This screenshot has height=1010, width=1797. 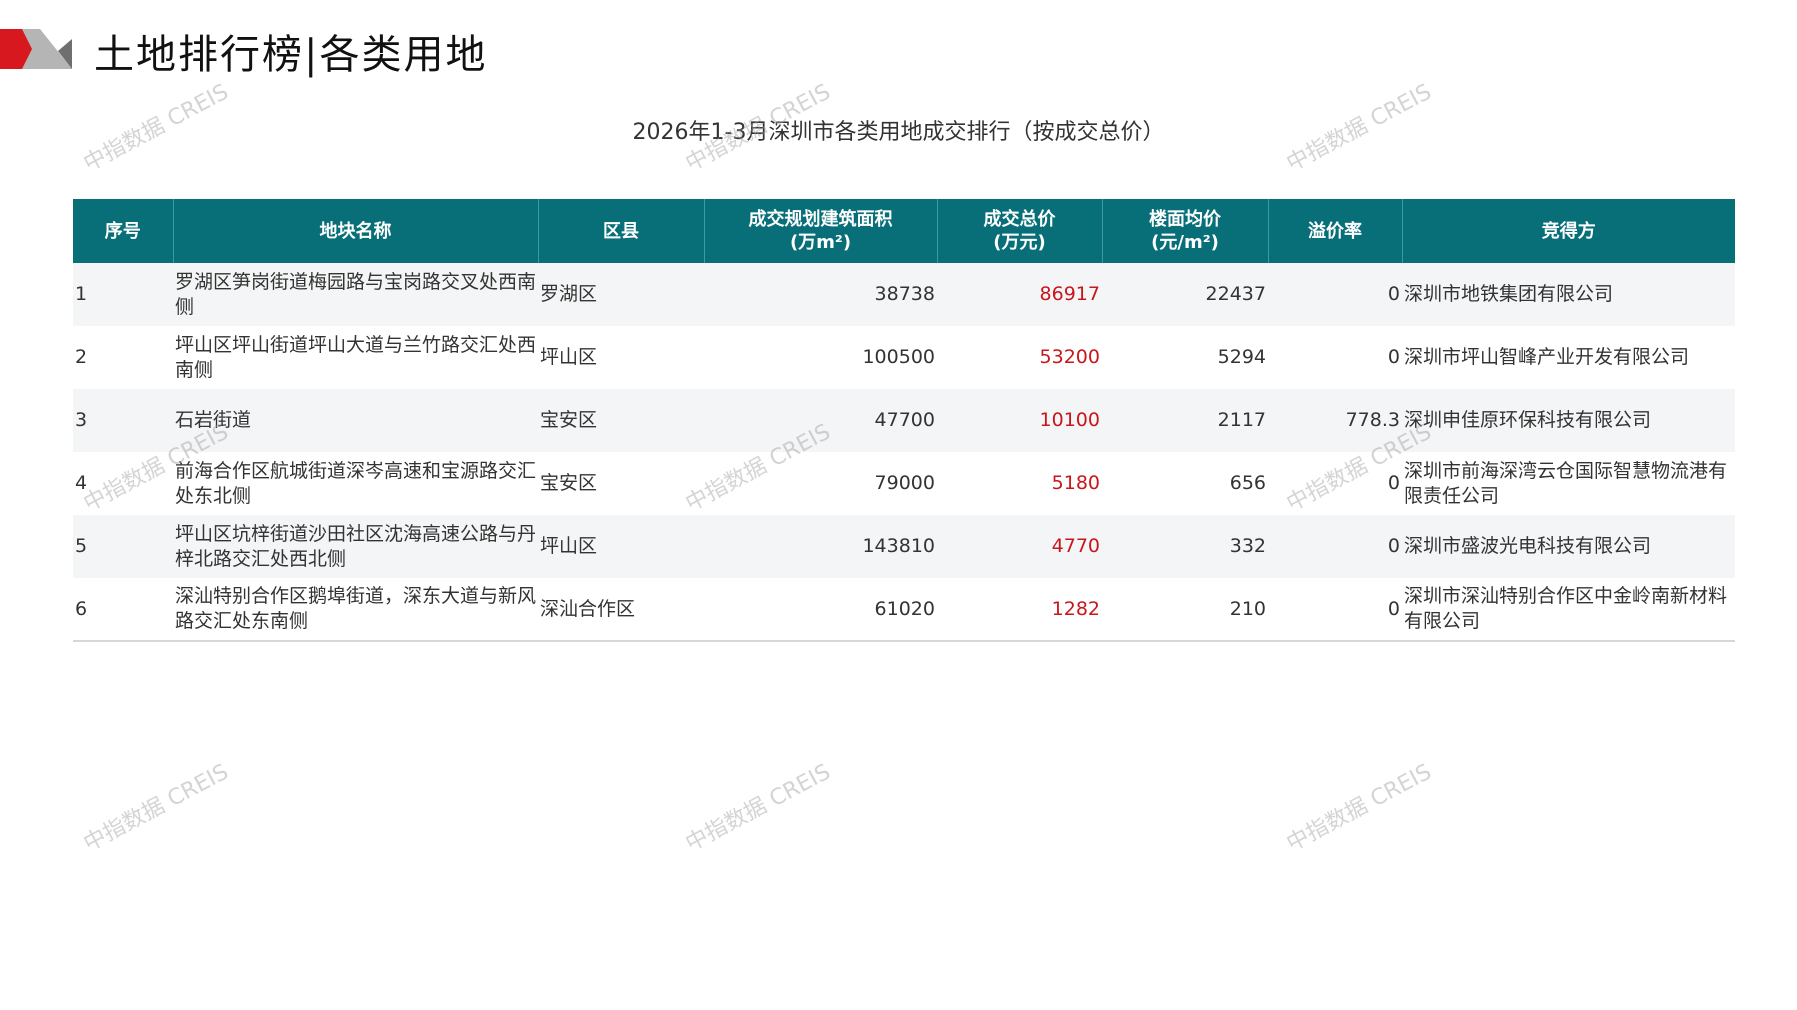 I want to click on column-header: 楼面均价 (元/m²), so click(x=1184, y=231).